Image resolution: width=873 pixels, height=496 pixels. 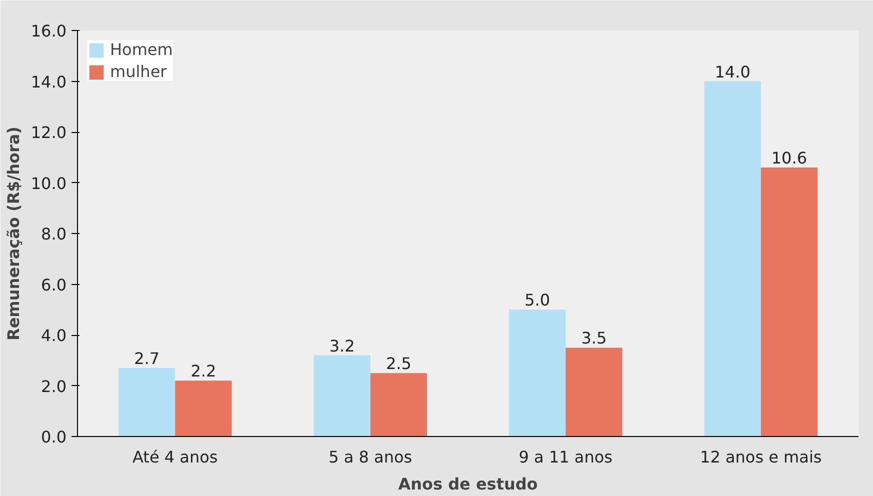 What do you see at coordinates (54, 335) in the screenshot?
I see `y-tick-label: 4.0` at bounding box center [54, 335].